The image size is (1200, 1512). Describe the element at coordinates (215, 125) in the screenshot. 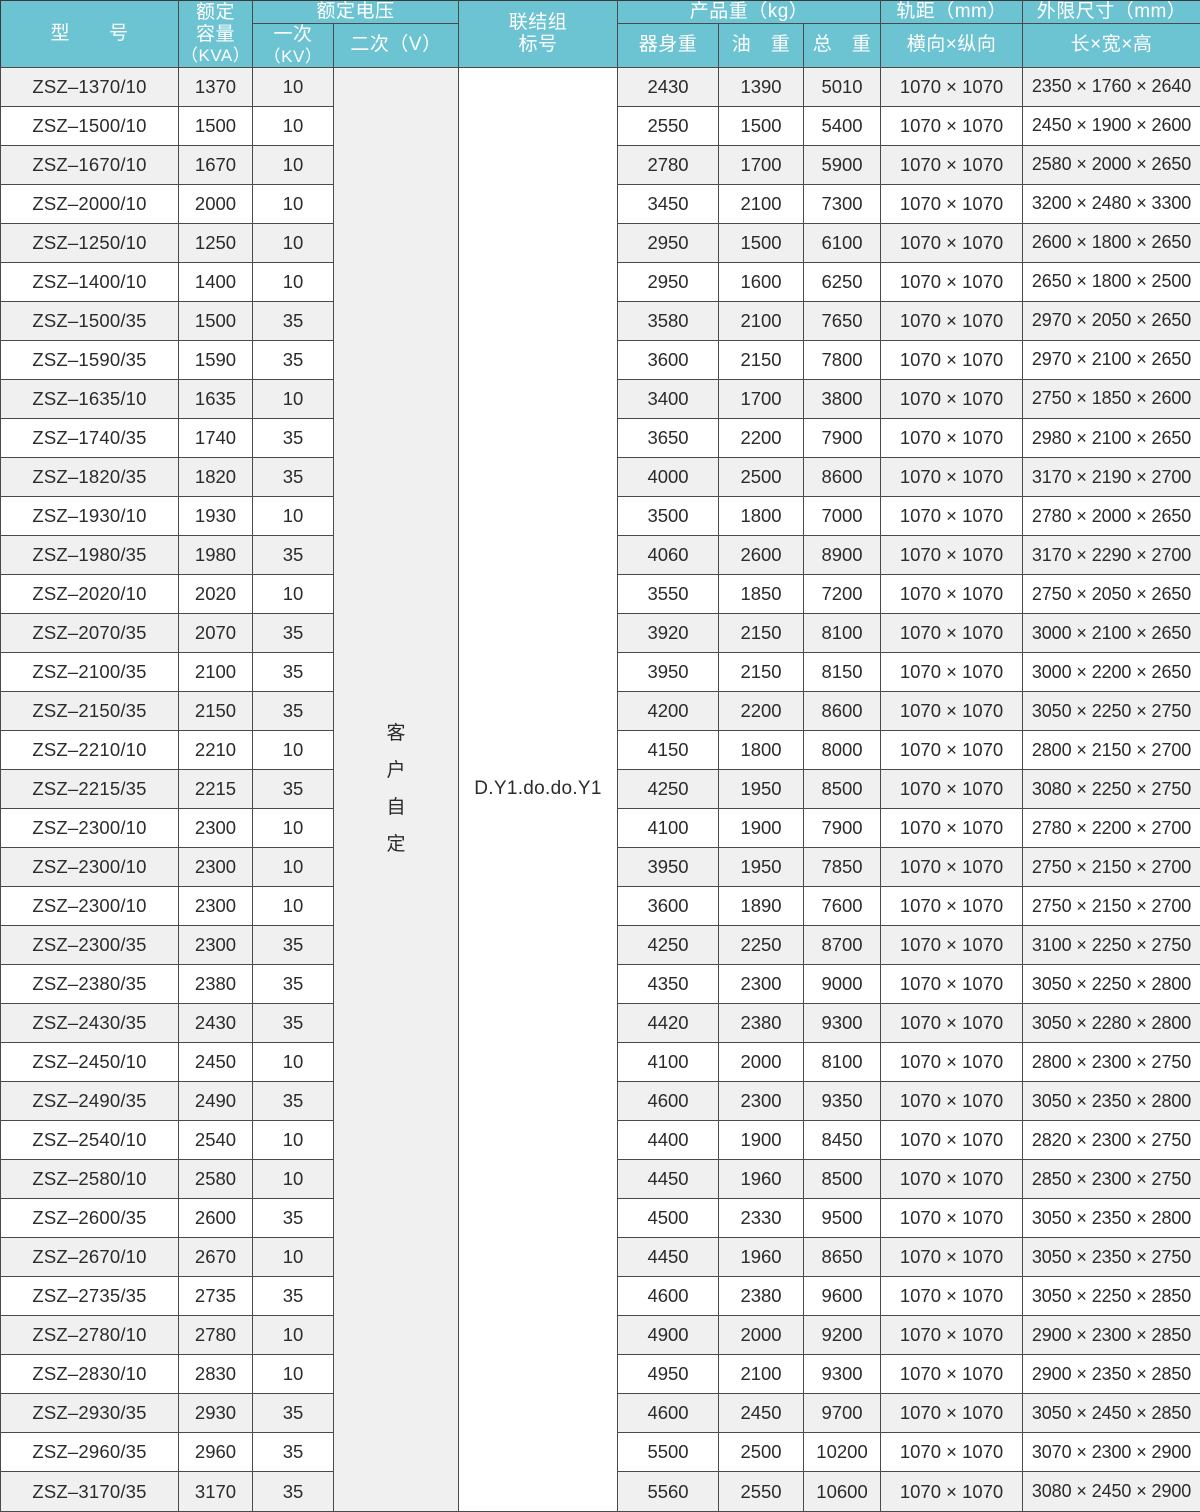

I see `cell-rated-capacity: 1500` at that location.